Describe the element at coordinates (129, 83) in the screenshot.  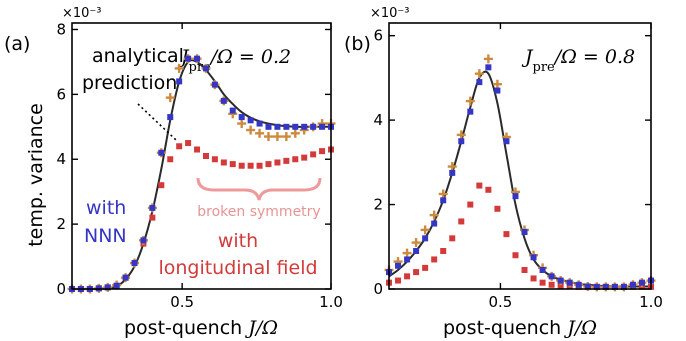
I see `theory-annotation-line2: prediction` at that location.